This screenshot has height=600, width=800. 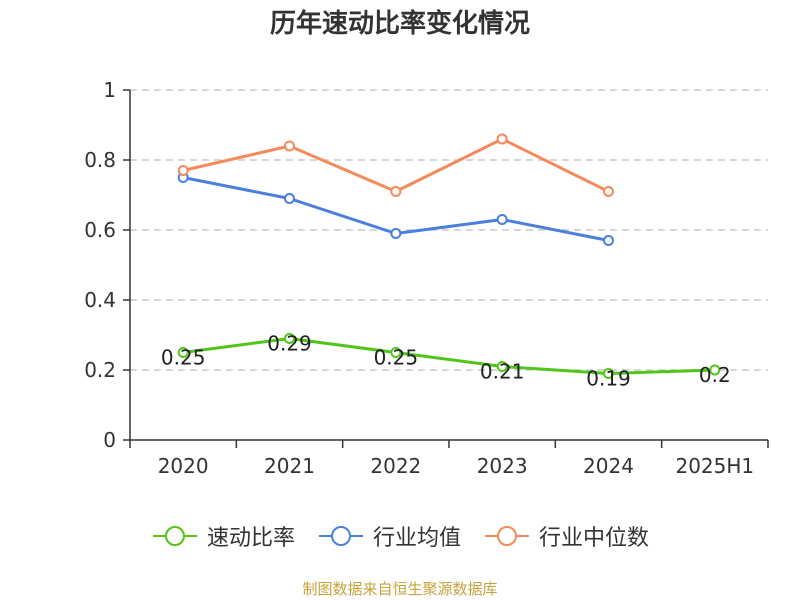 I want to click on data-label: 0.19, so click(x=608, y=379).